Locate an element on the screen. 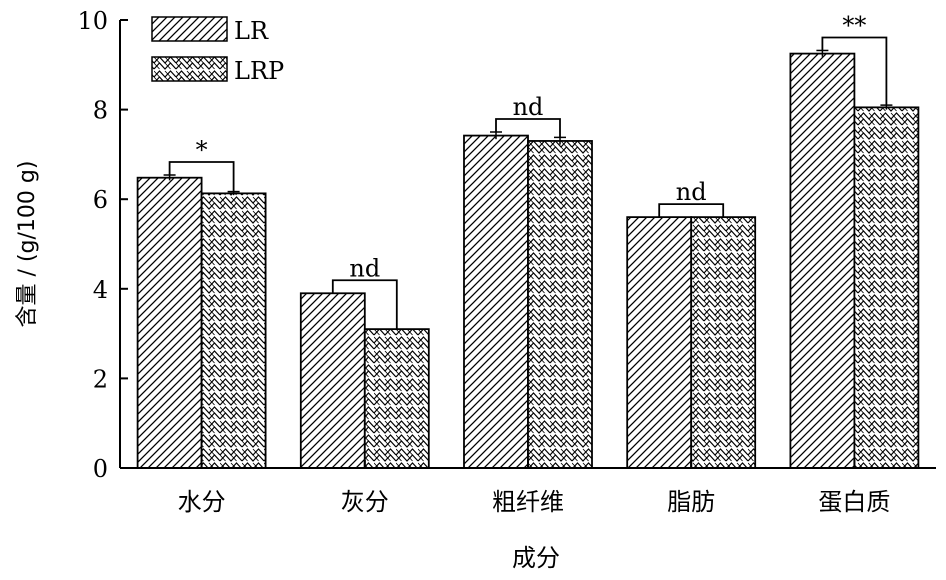  x-tick-label: 蛋白质 is located at coordinates (854, 502).